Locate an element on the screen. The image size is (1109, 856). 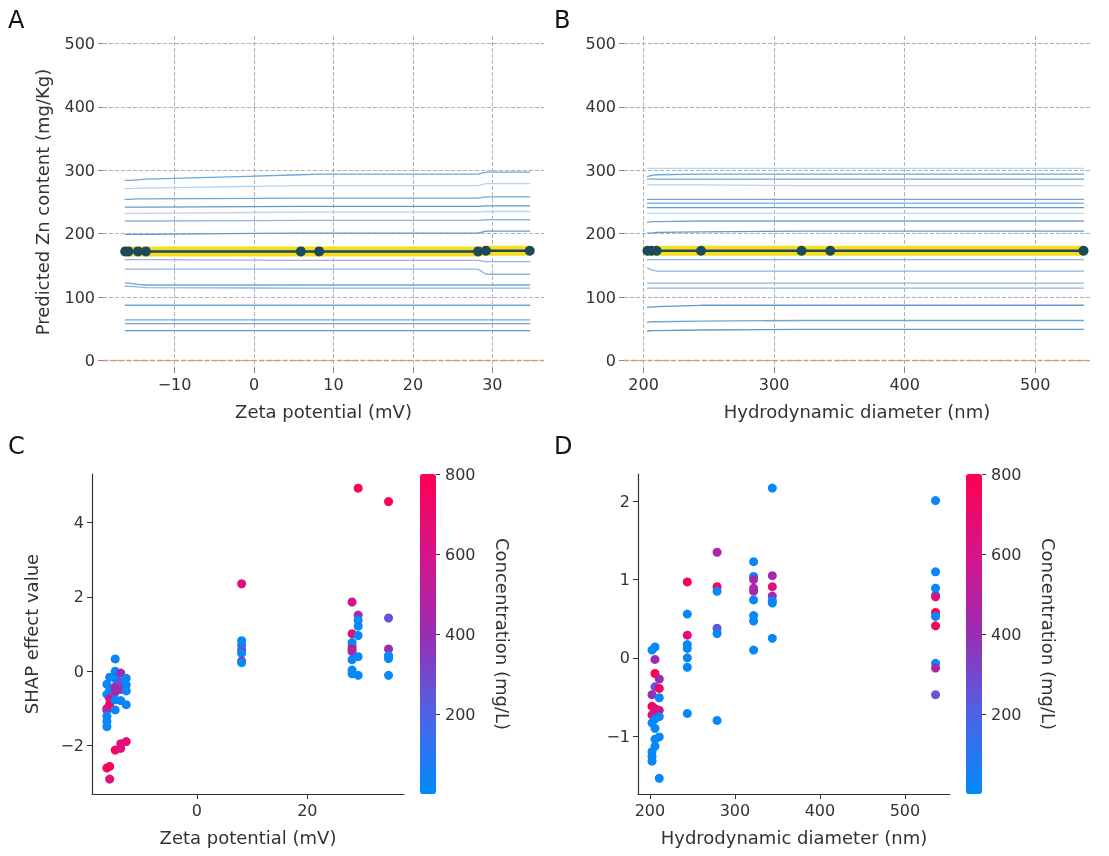
y-axis-title: SHAP effect value is located at coordinates (31, 634).